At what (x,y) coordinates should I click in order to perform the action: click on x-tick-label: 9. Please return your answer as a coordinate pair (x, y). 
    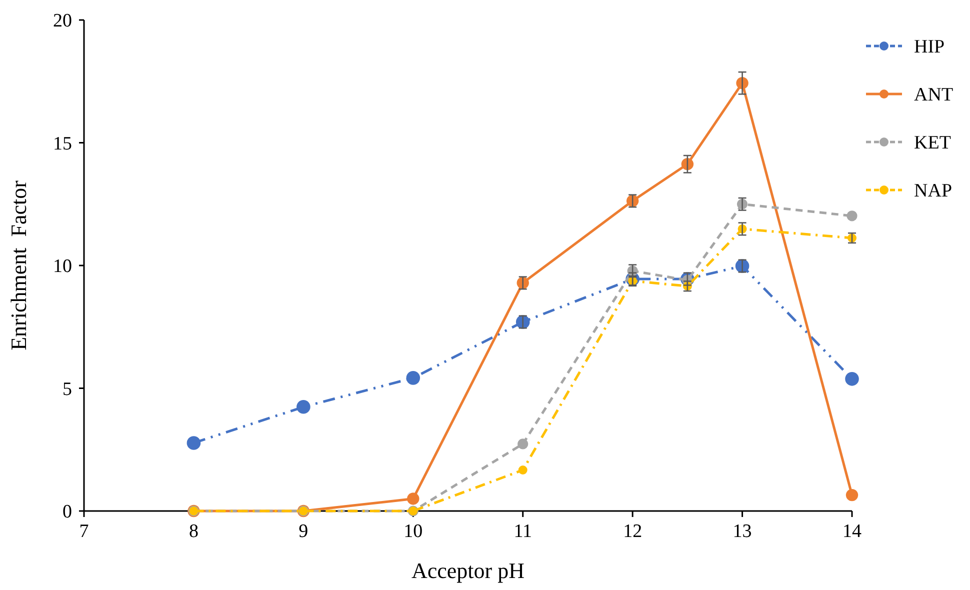
    Looking at the image, I should click on (303, 531).